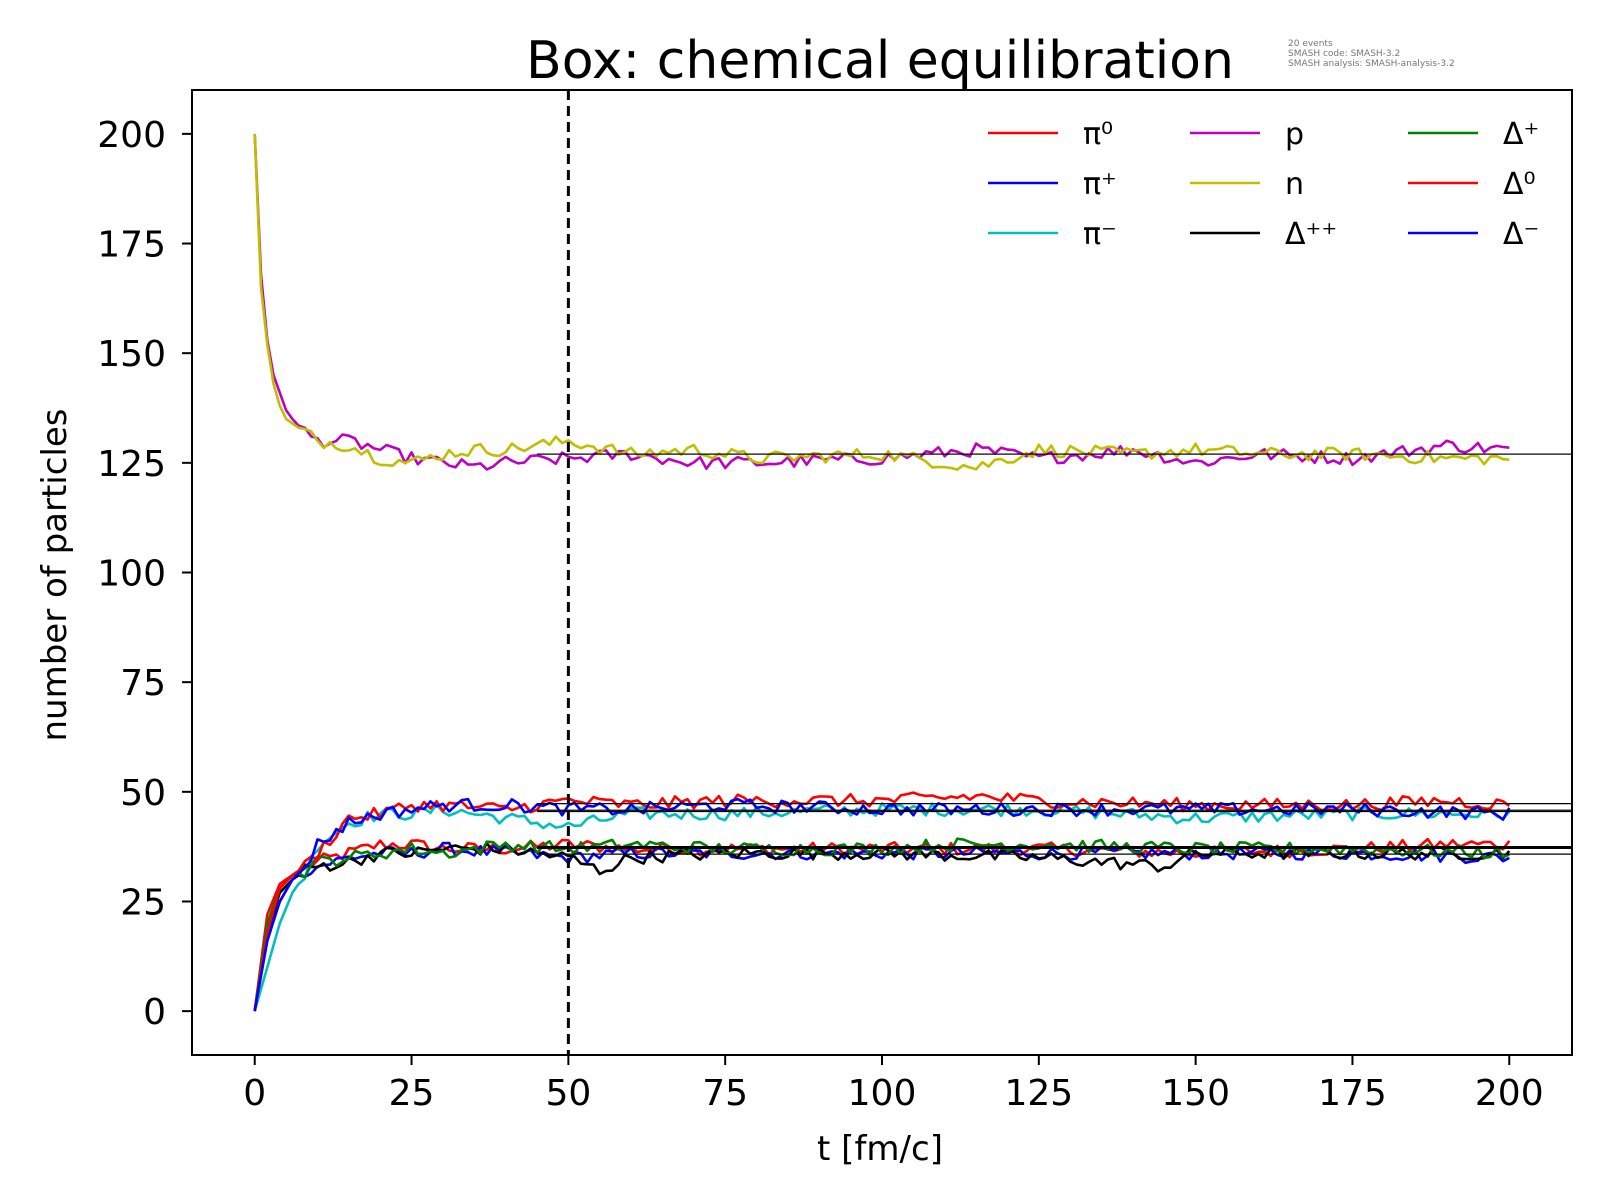 This screenshot has height=1200, width=1600. Describe the element at coordinates (1519, 184) in the screenshot. I see `legend-label: Δ⁰` at that location.